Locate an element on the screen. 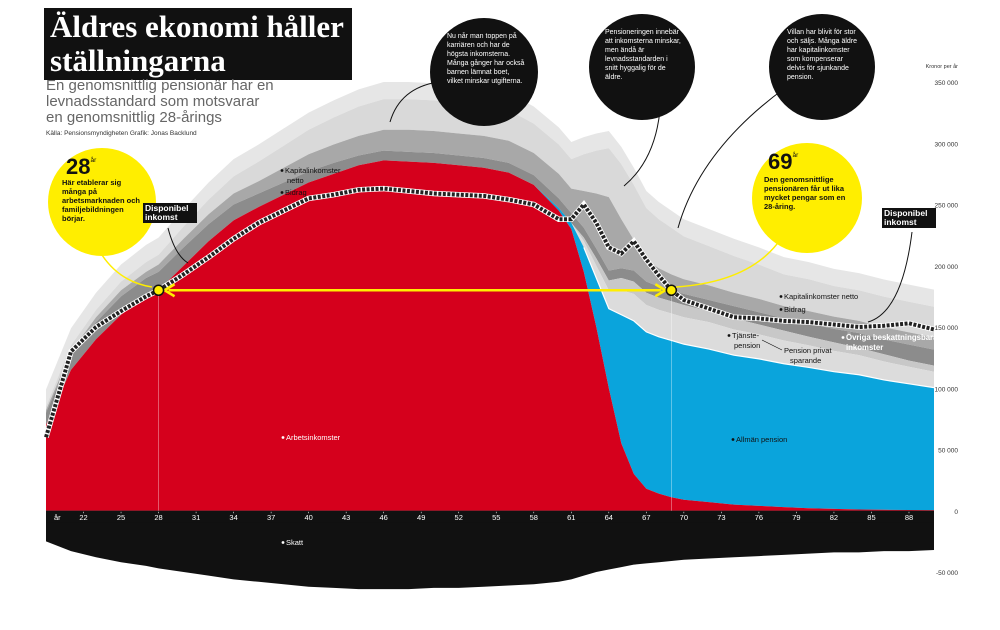 This screenshot has width=1000, height=630. arrow-head-right is located at coordinates (660, 290).